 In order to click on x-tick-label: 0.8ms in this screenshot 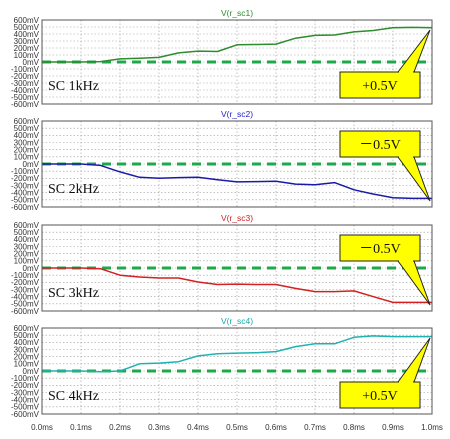, I will do `click(354, 427)`.